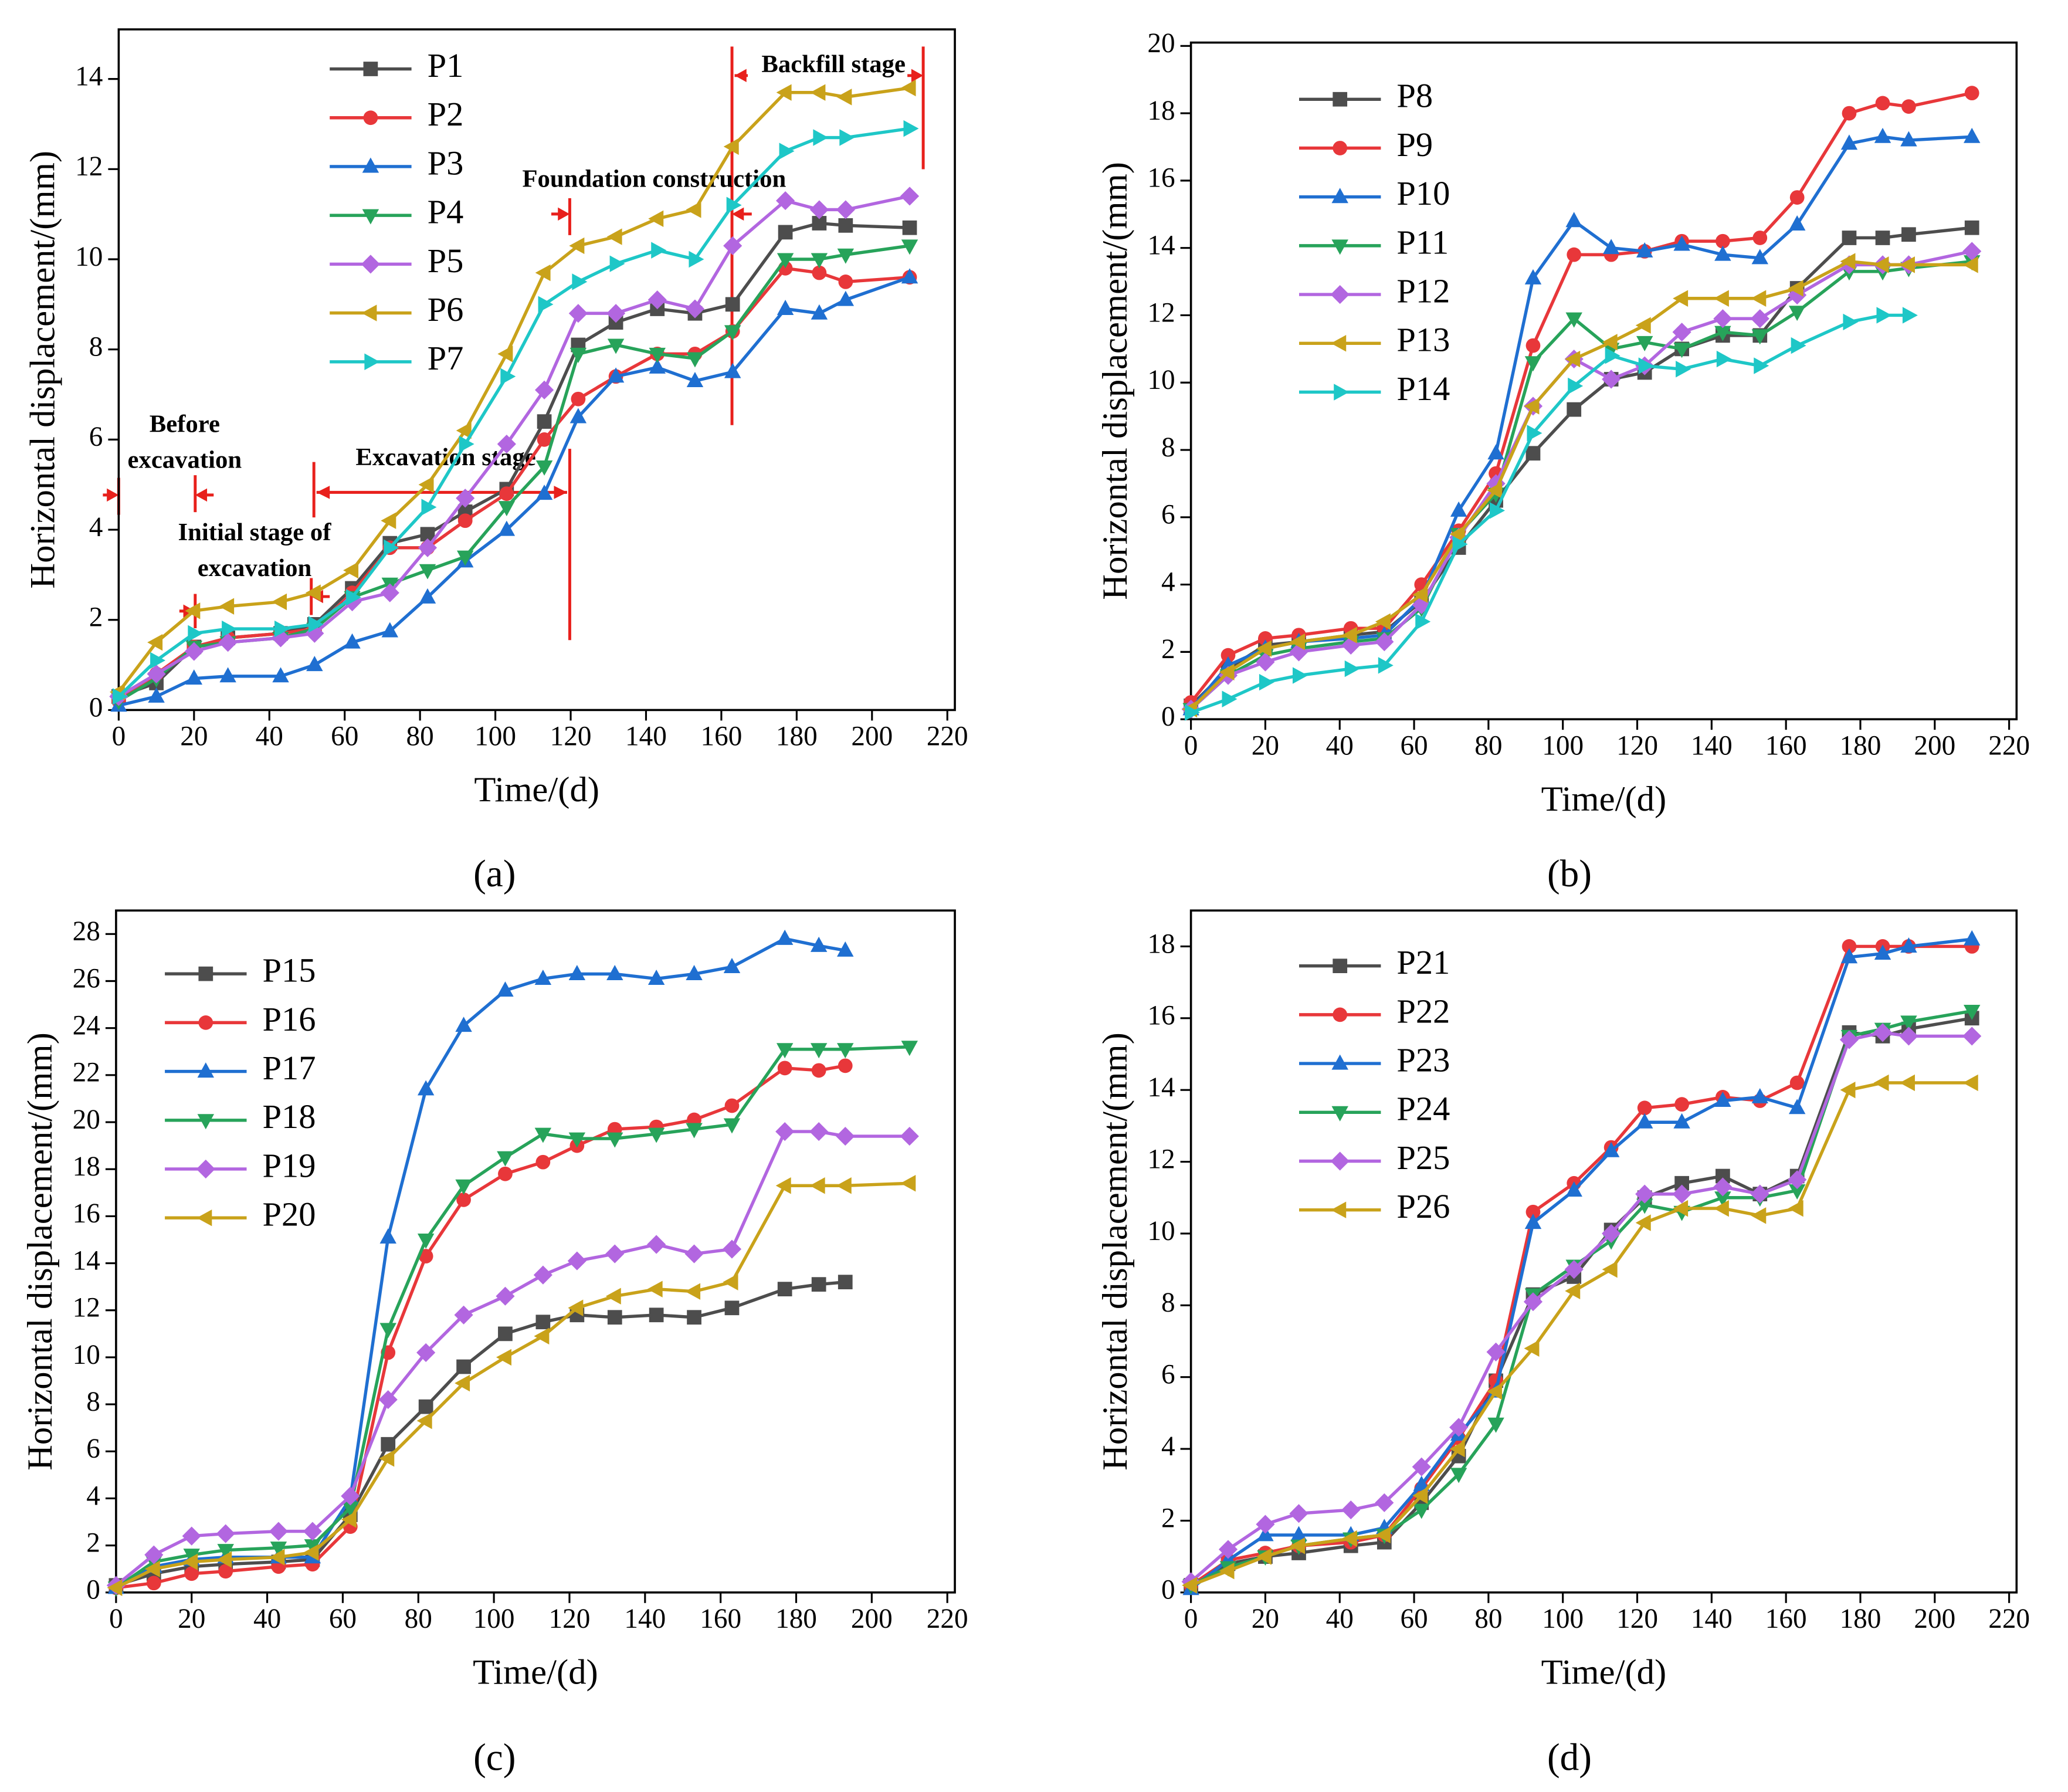 Image resolution: width=2068 pixels, height=1792 pixels. What do you see at coordinates (1422, 242) in the screenshot?
I see `legend-label: P11` at bounding box center [1422, 242].